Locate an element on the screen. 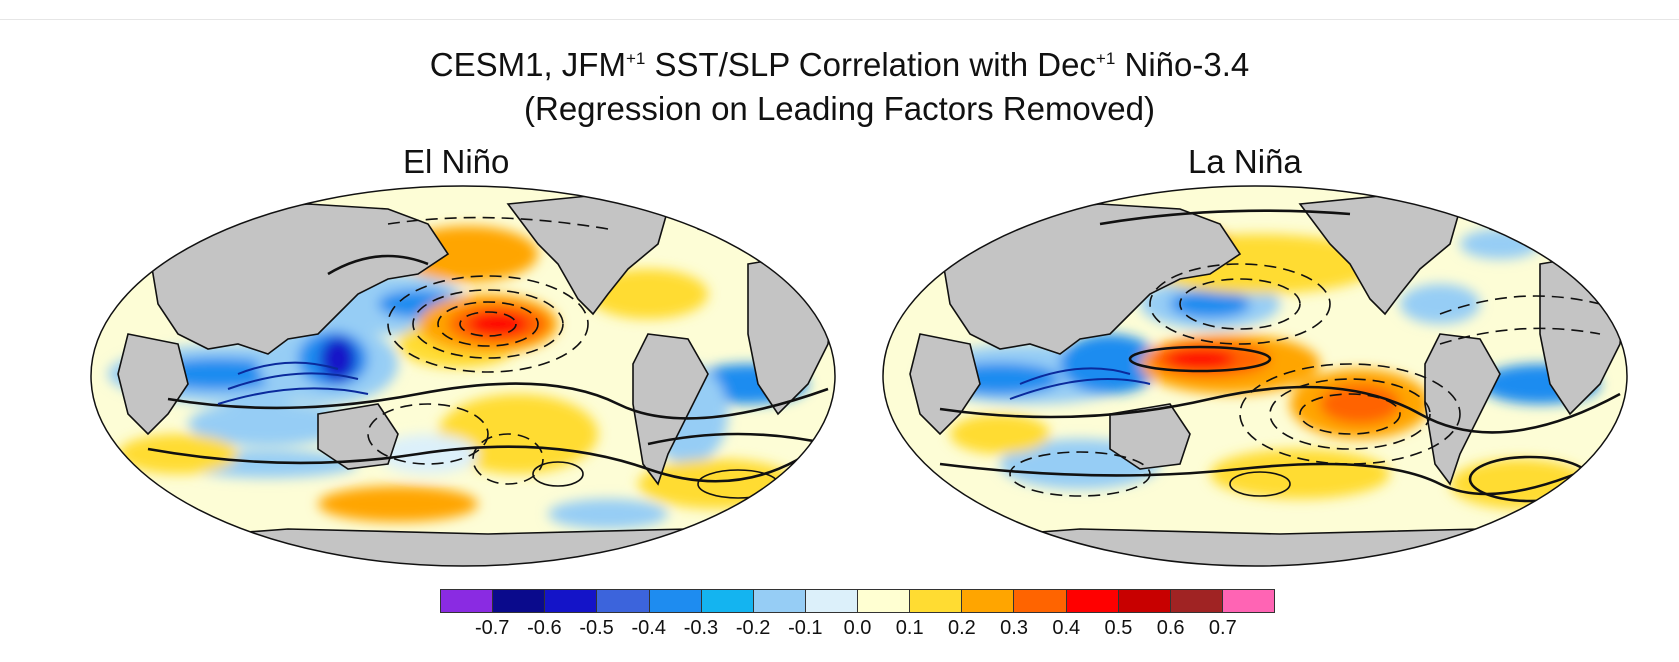 Image resolution: width=1679 pixels, height=662 pixels. colorbar-tick-label: -0.7 is located at coordinates (492, 628).